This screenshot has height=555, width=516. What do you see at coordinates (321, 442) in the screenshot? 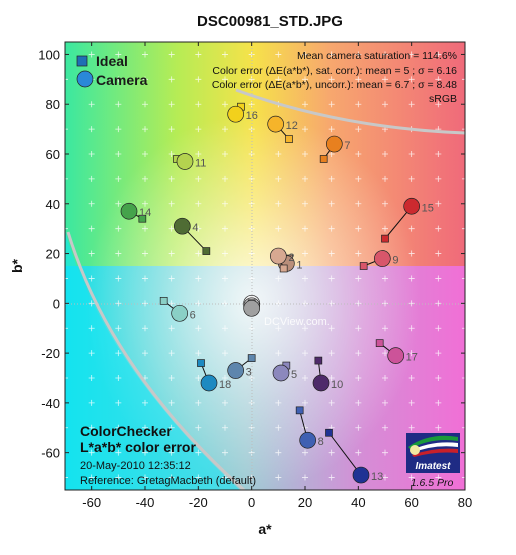
I see `patch-label: 8` at bounding box center [321, 442].